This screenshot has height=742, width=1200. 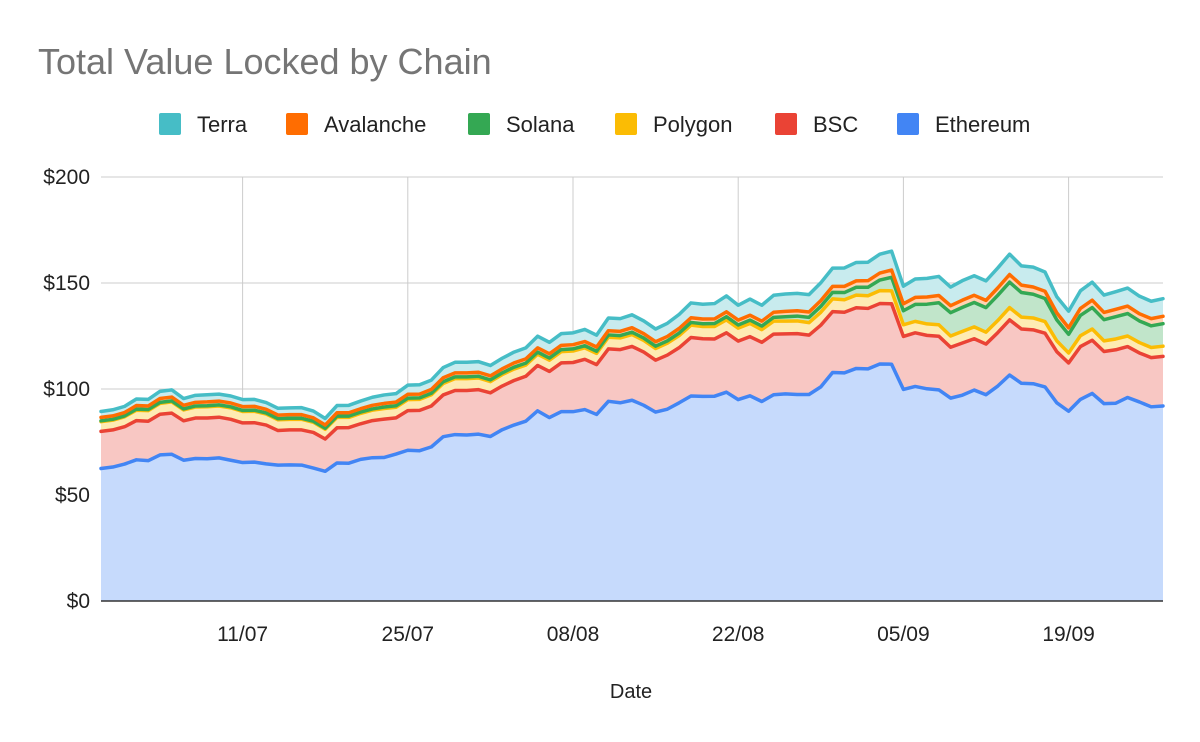 I want to click on legend-item-solana: Solana, so click(x=521, y=124).